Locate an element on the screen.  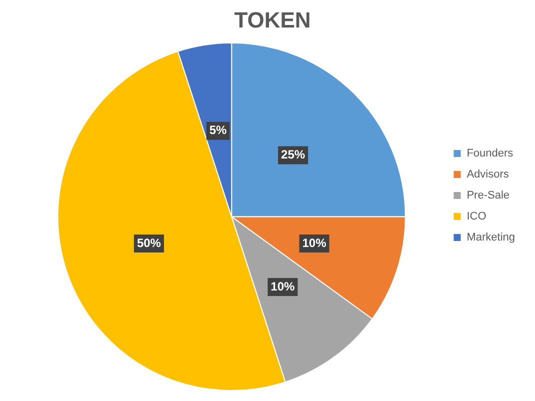
data-label: 25% is located at coordinates (293, 155).